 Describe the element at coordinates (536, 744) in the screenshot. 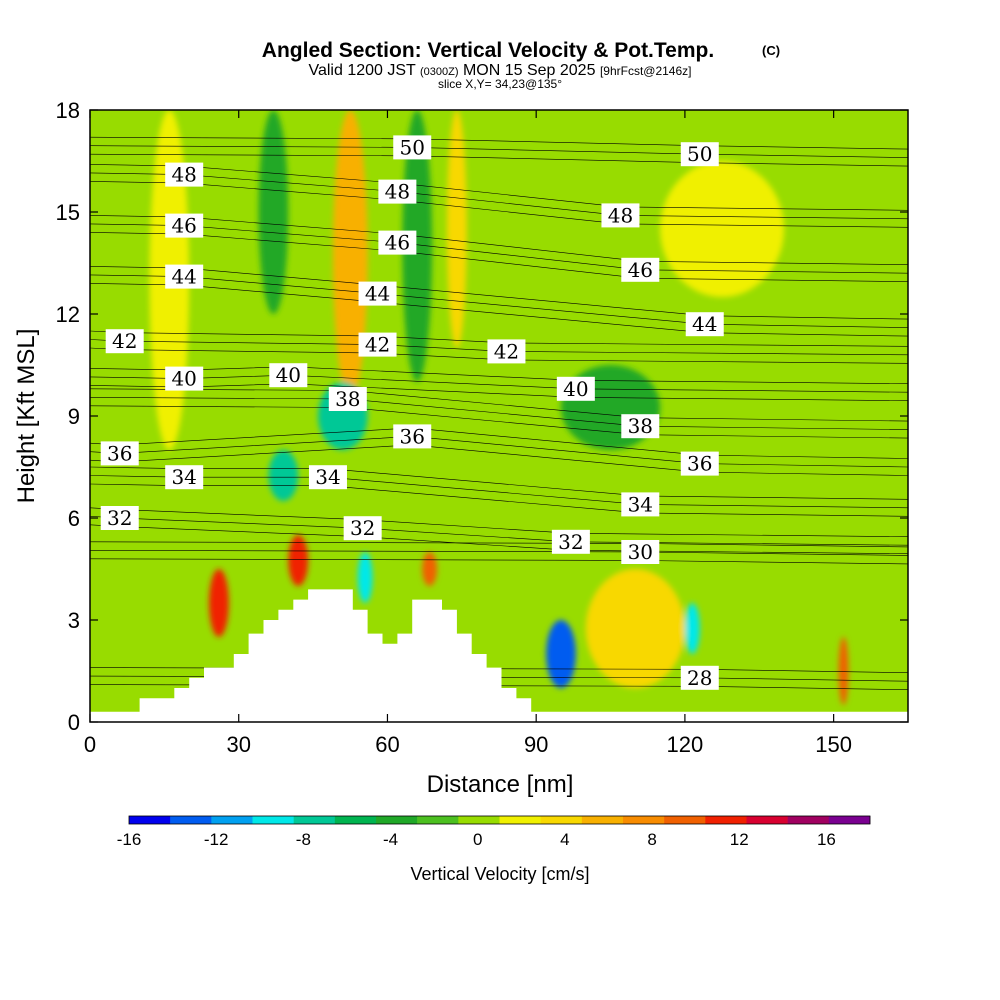

I see `x-tick-label: 90` at that location.